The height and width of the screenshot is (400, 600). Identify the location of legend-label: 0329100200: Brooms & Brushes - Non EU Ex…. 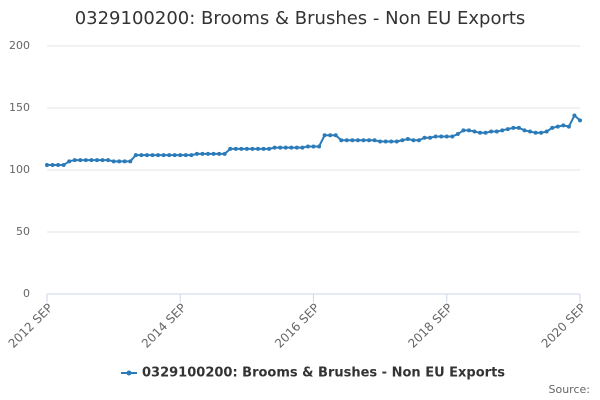
(323, 373).